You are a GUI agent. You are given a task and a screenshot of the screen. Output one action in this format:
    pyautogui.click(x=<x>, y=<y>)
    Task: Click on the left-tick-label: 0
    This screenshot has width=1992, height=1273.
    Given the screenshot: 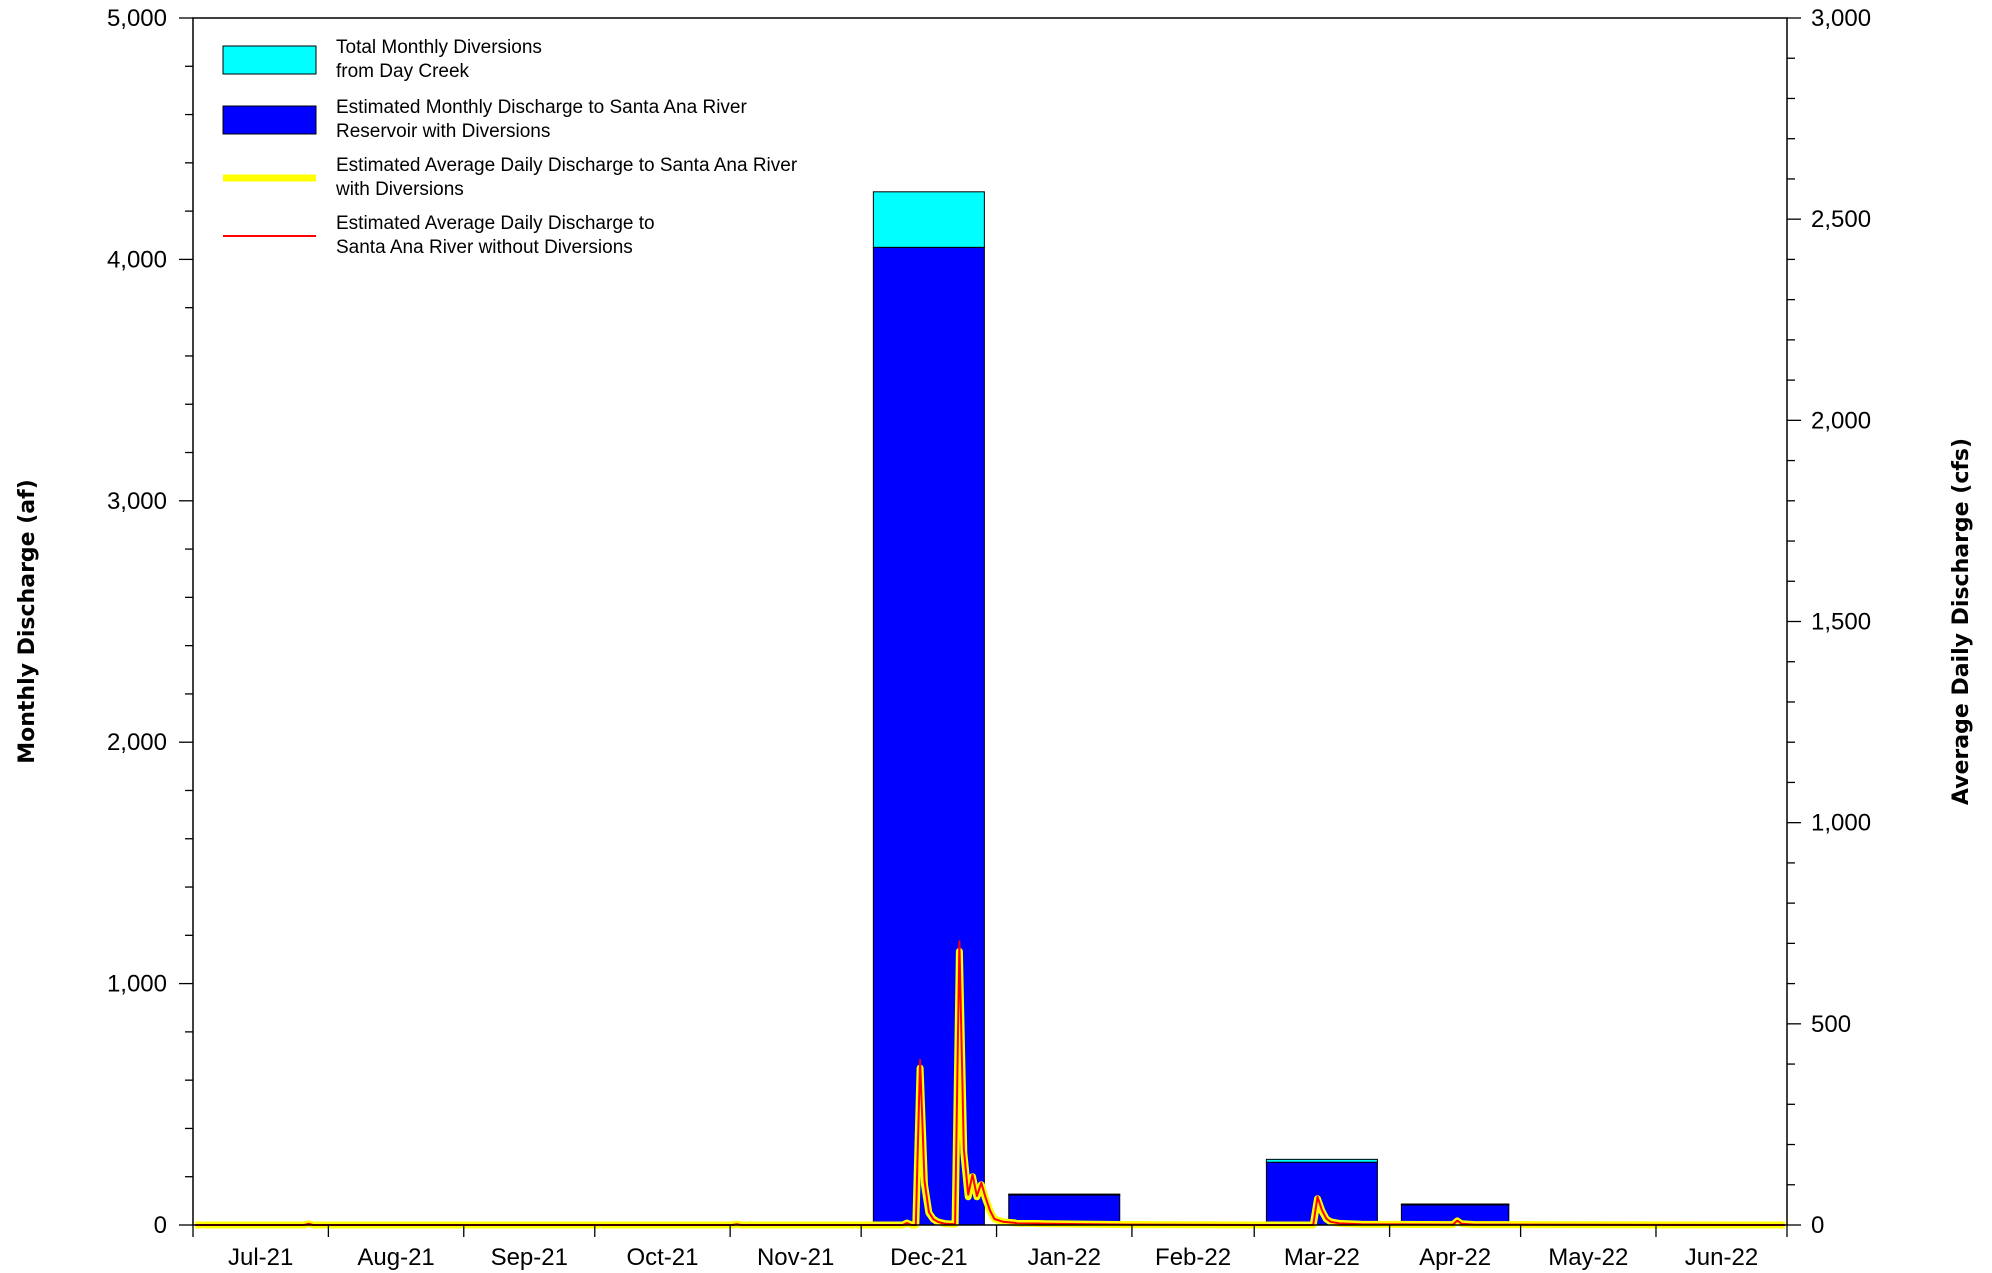 What is the action you would take?
    pyautogui.click(x=160, y=1225)
    